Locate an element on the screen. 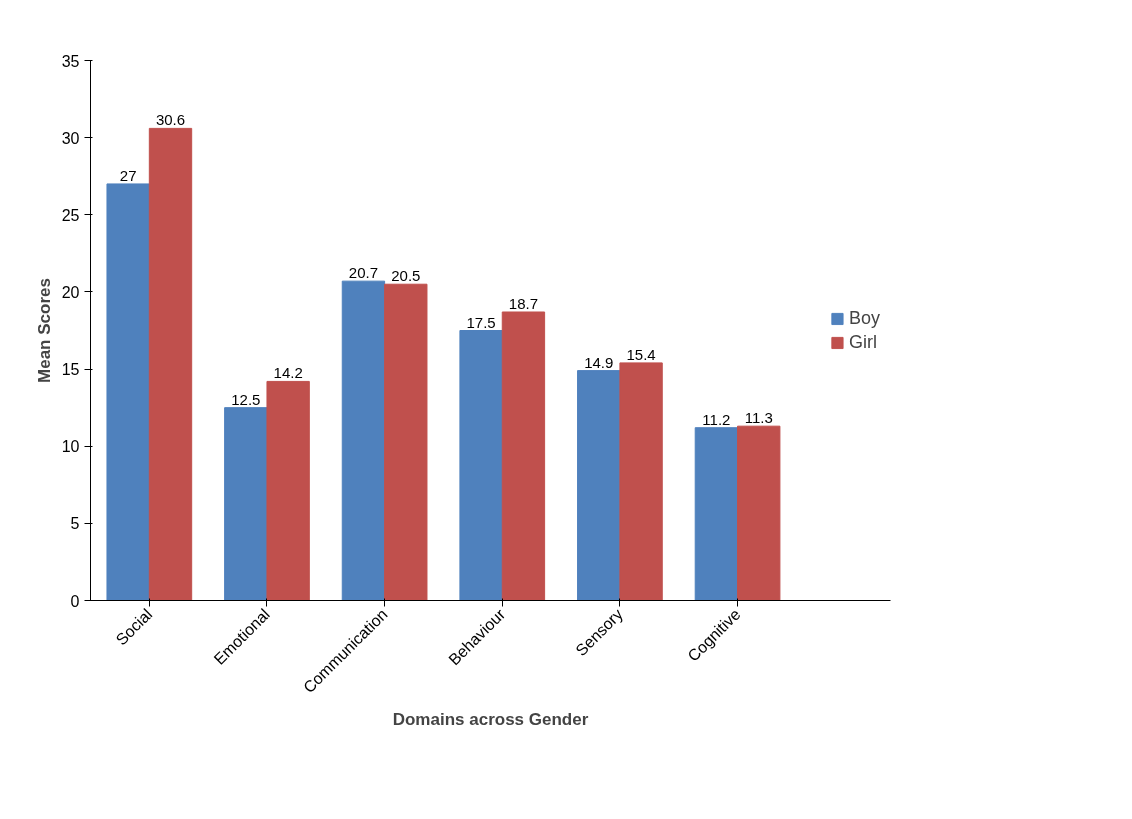  data-label: 17.5 is located at coordinates (481, 322).